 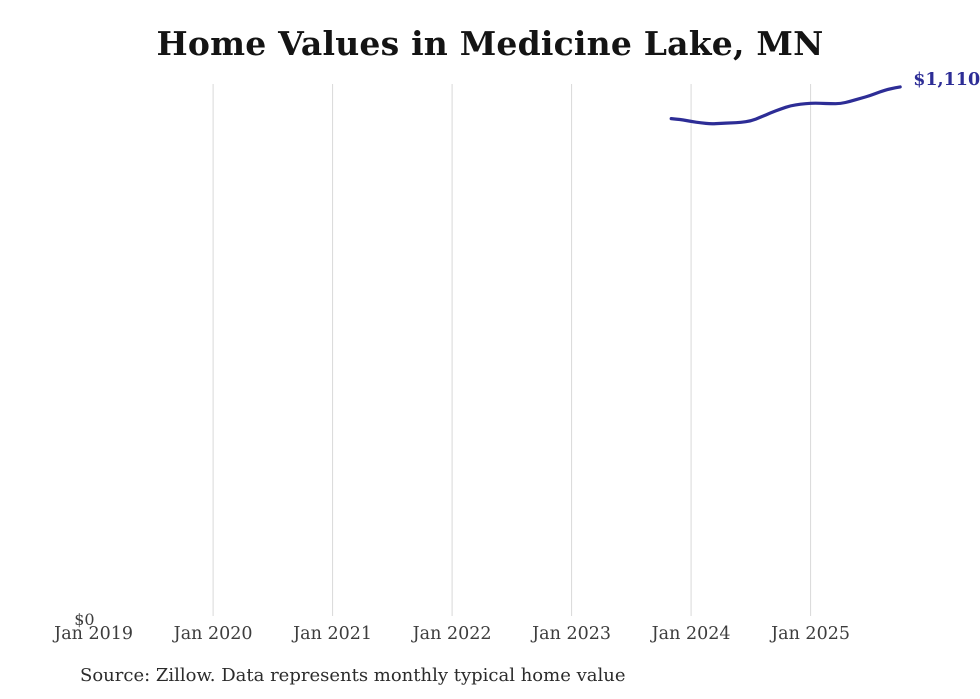 What do you see at coordinates (84, 619) in the screenshot?
I see `y-axis-zero-label: $0` at bounding box center [84, 619].